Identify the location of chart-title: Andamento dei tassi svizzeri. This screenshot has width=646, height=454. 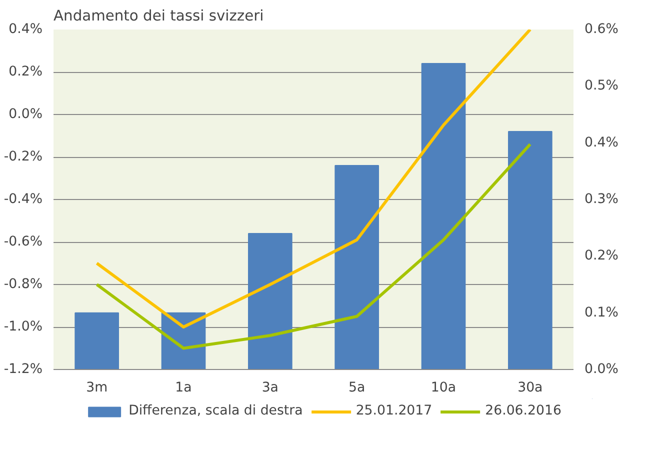
(159, 16).